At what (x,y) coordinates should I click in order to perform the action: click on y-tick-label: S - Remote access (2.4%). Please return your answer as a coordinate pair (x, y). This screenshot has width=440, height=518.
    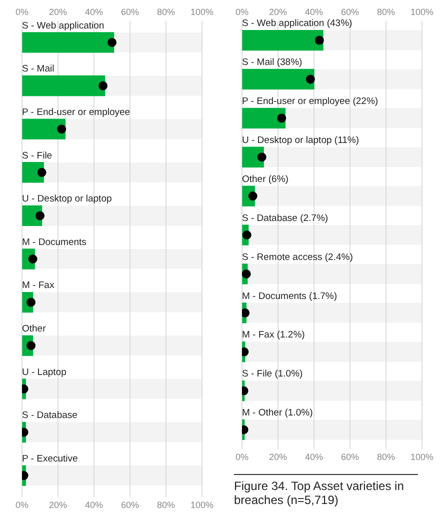
    Looking at the image, I should click on (297, 257).